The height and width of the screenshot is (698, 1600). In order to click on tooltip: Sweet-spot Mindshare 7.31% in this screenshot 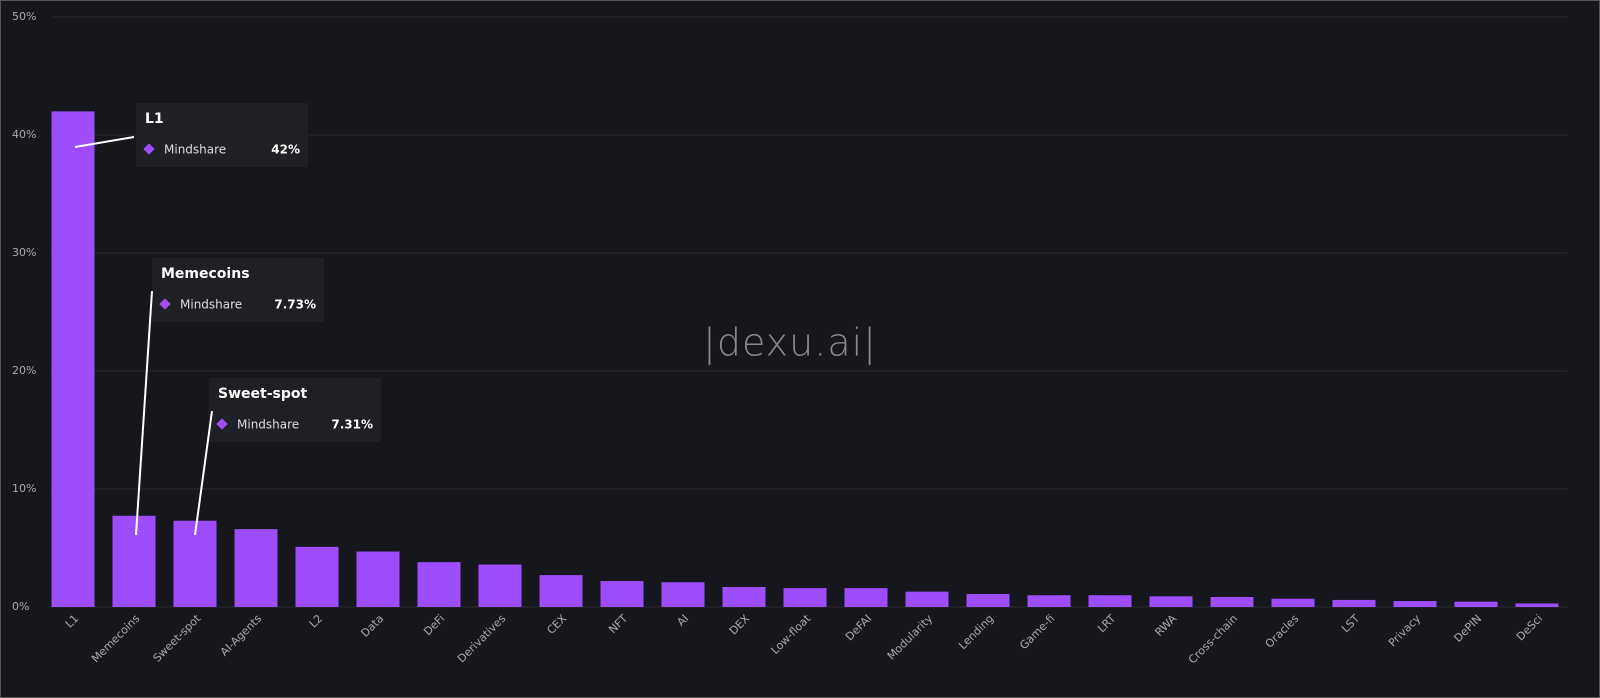, I will do `click(295, 410)`.